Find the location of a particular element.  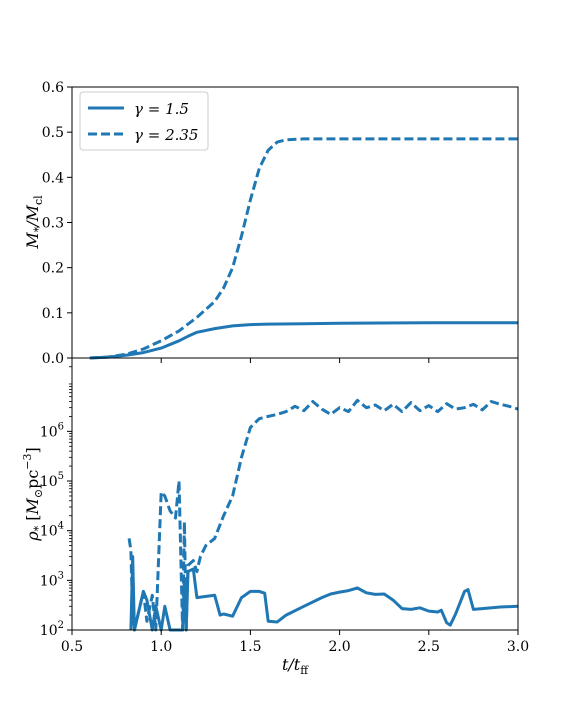

x-tick-label: 0.5 is located at coordinates (72, 647).